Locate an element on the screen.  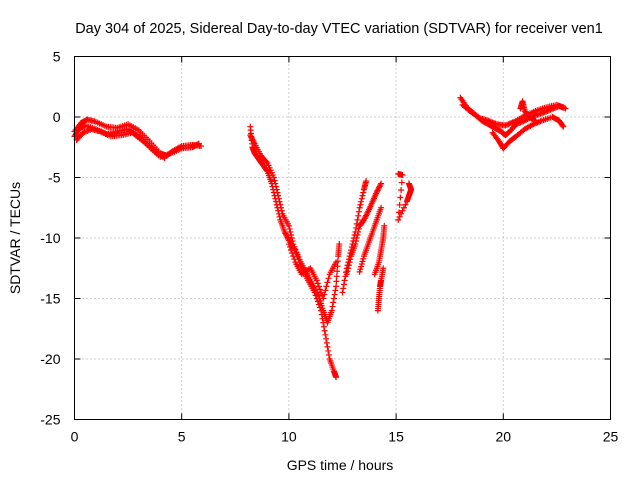
x-tick-label: 15 is located at coordinates (396, 437).